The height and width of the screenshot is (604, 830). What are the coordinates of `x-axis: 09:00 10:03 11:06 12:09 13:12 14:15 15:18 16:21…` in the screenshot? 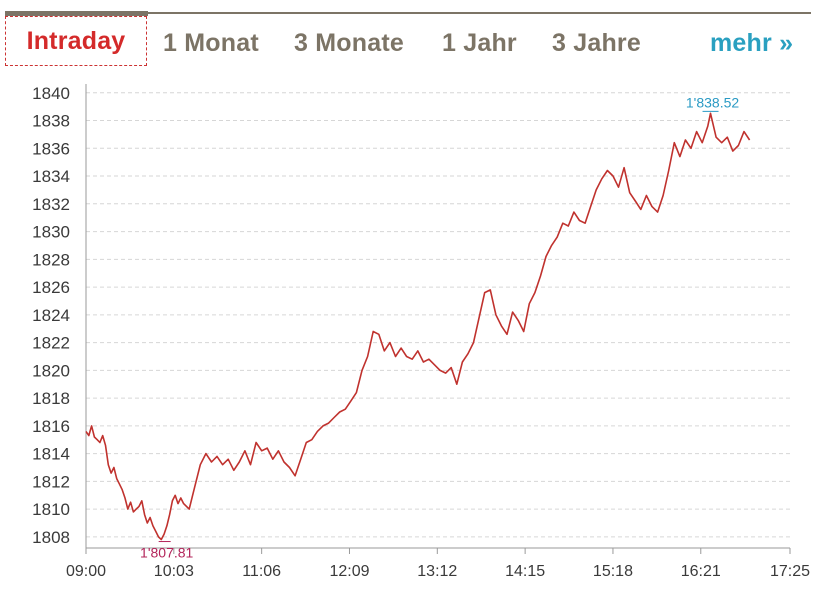 It's located at (438, 564).